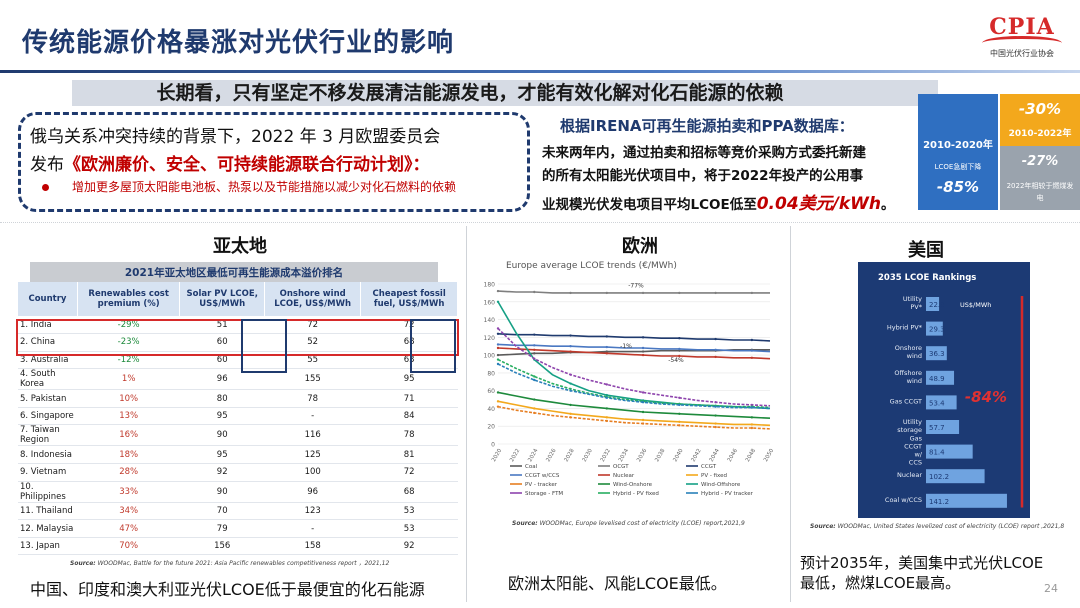  I want to click on col-onshore-cell: -, so click(312, 416).